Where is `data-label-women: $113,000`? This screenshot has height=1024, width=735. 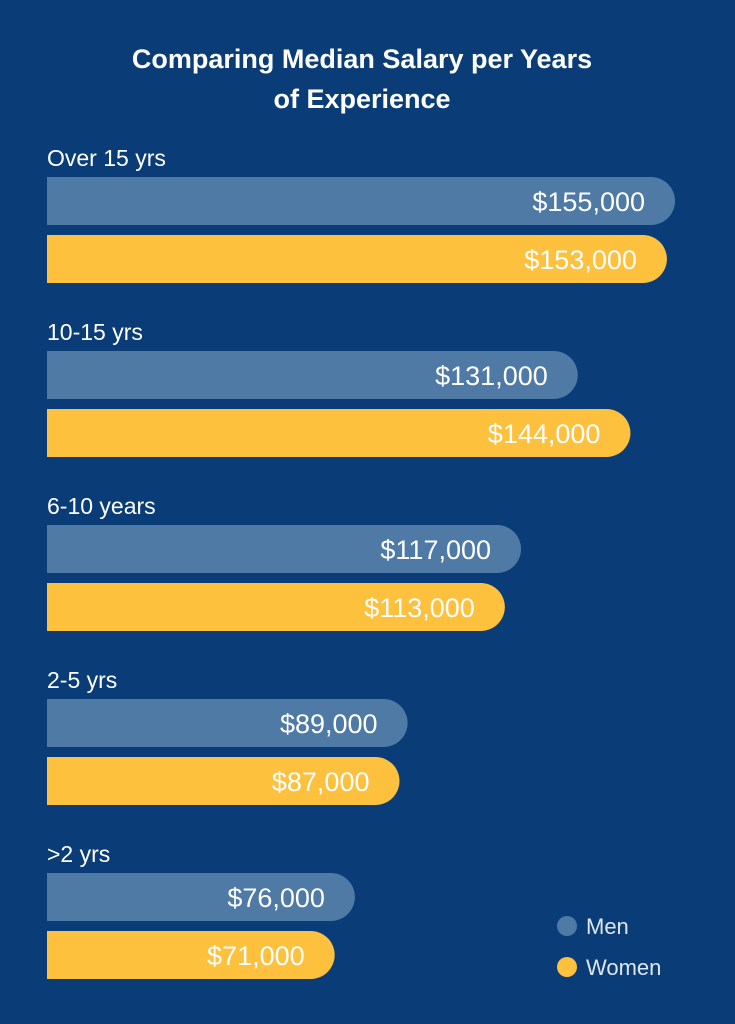
data-label-women: $113,000 is located at coordinates (419, 608).